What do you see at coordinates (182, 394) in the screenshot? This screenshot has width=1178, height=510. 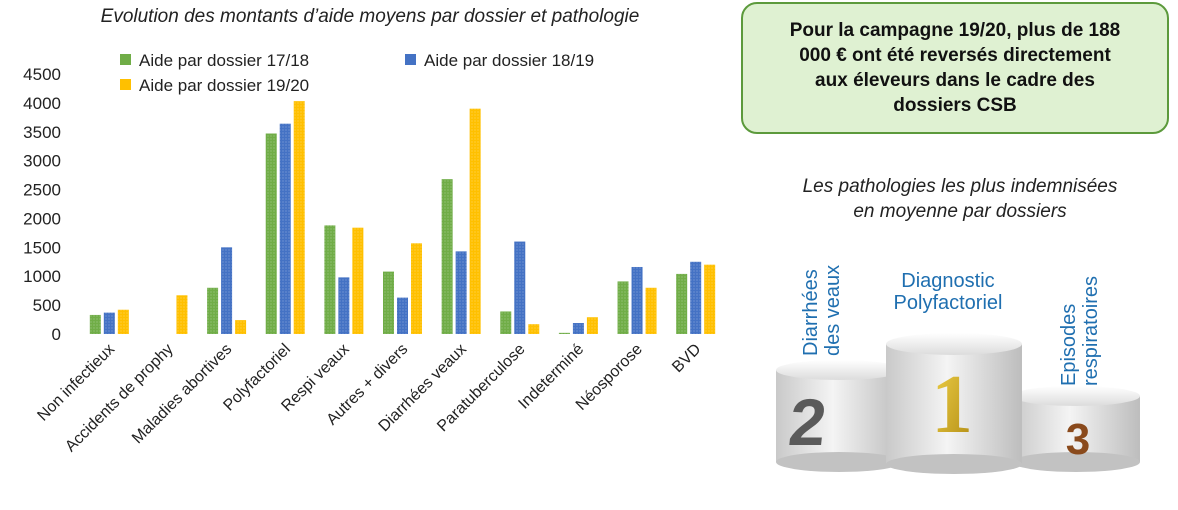 I see `x-tick-label: Maladies abortives` at bounding box center [182, 394].